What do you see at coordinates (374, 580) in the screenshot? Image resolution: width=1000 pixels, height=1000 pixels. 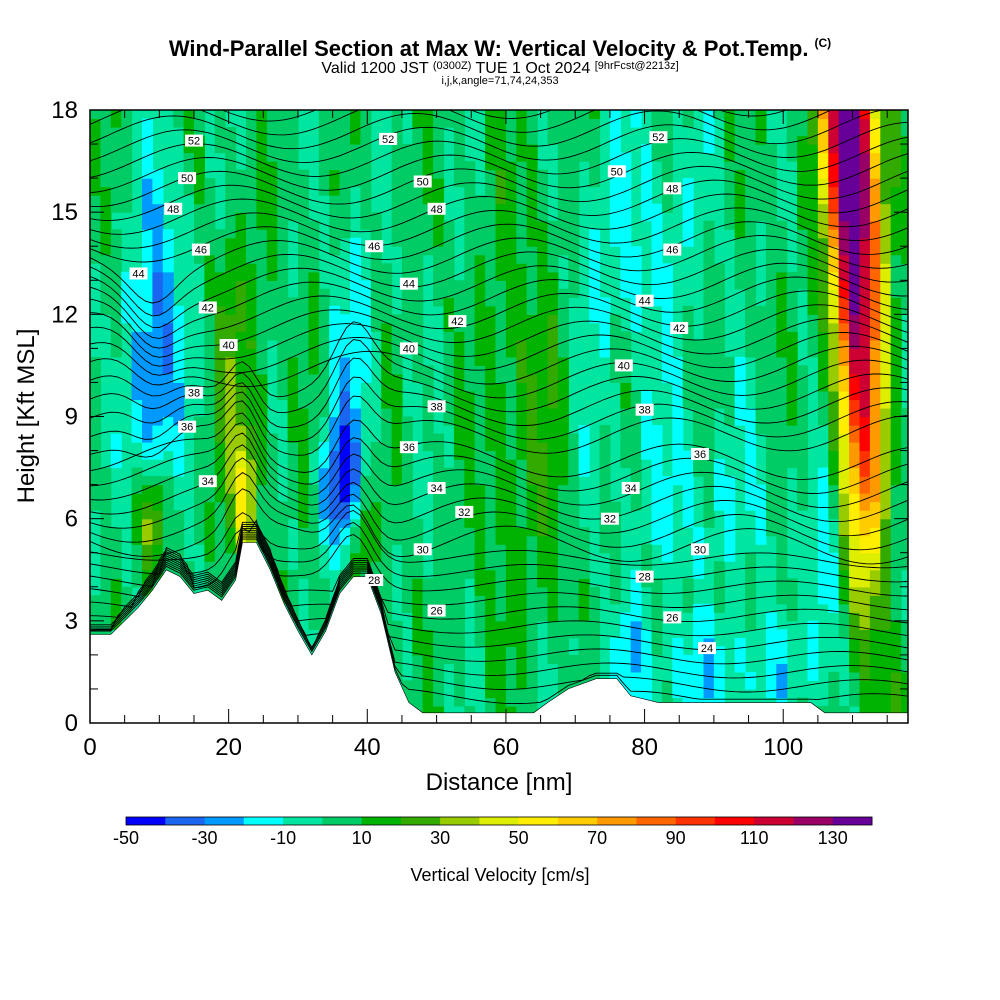 I see `theta-label: 28` at bounding box center [374, 580].